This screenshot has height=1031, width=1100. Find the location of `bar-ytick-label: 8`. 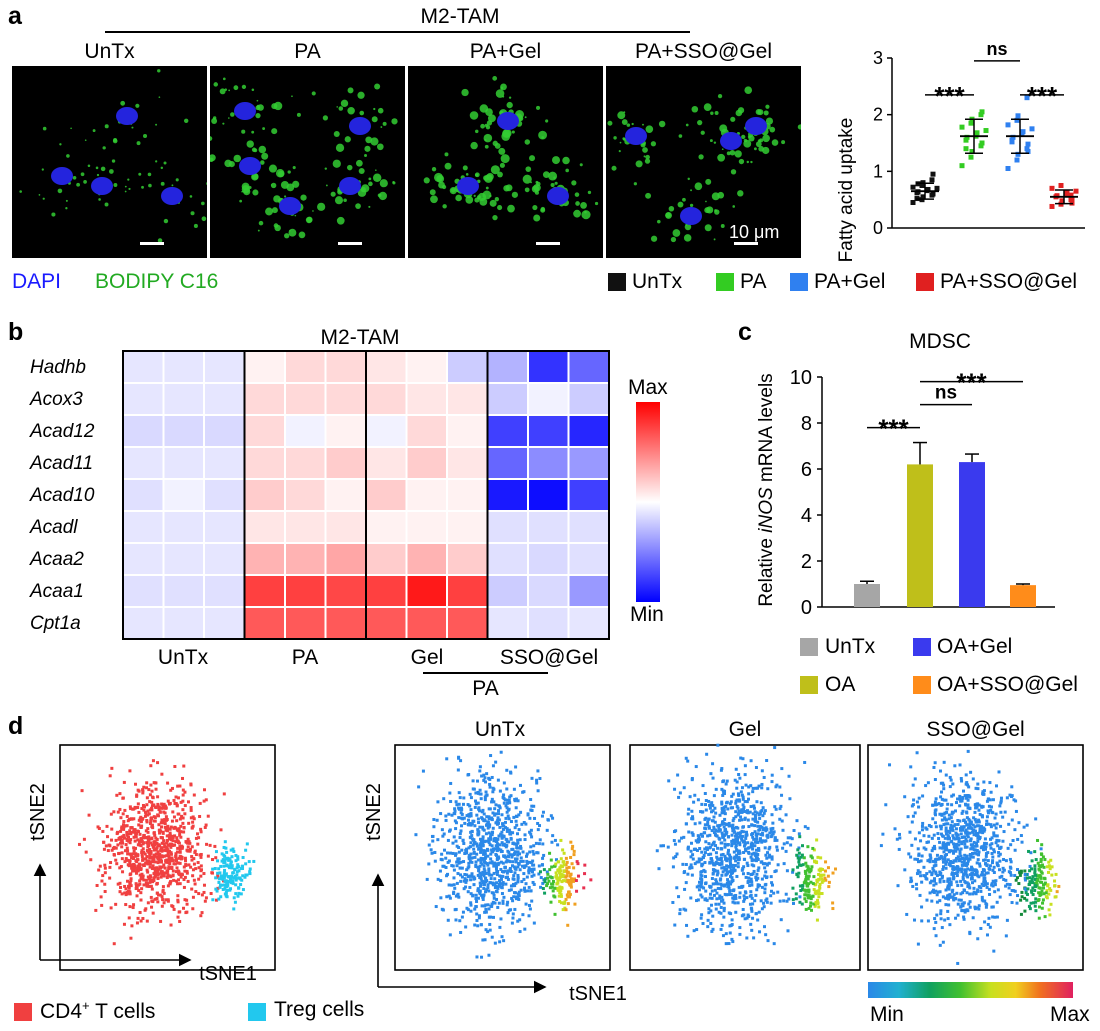

bar-ytick-label: 8 is located at coordinates (806, 424).